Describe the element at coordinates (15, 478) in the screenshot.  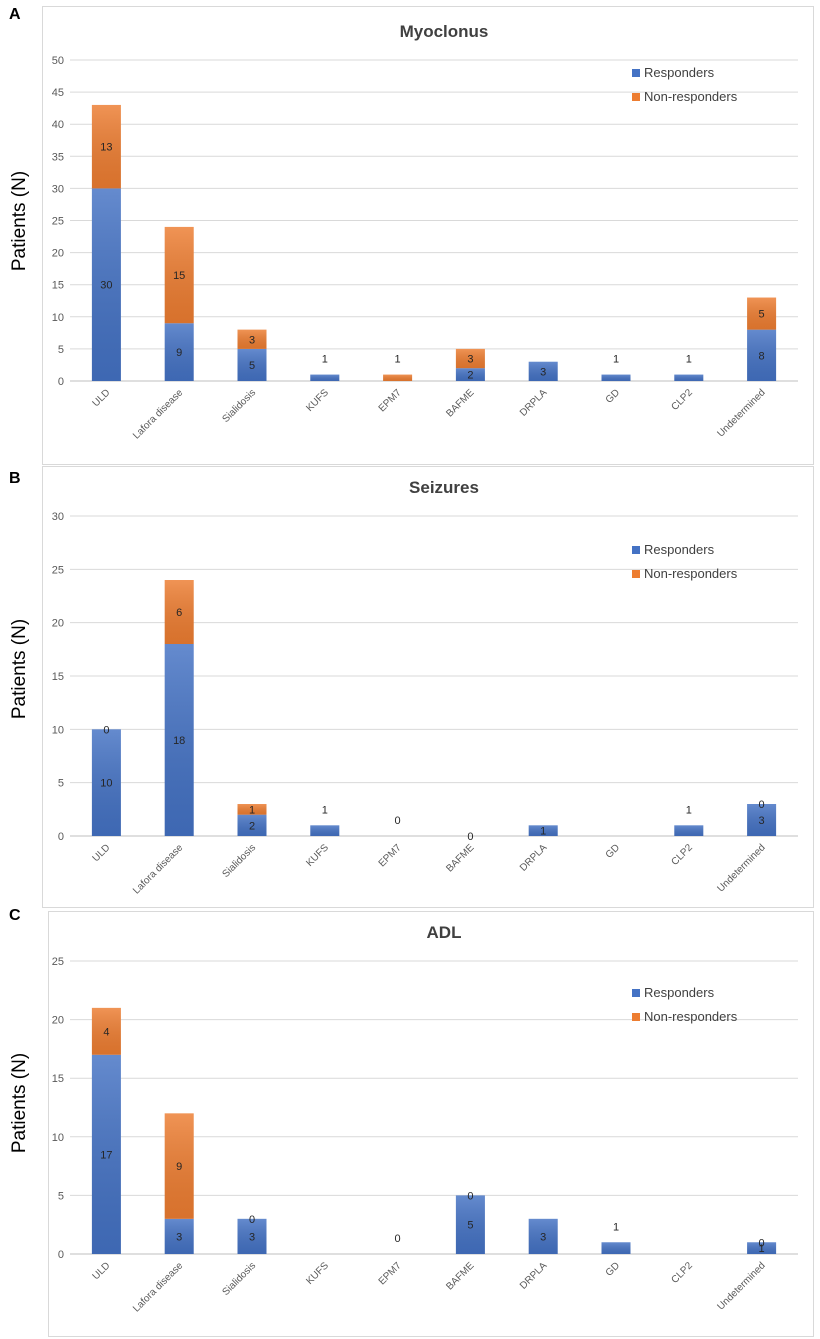
I see `panel-letter-b: B` at that location.